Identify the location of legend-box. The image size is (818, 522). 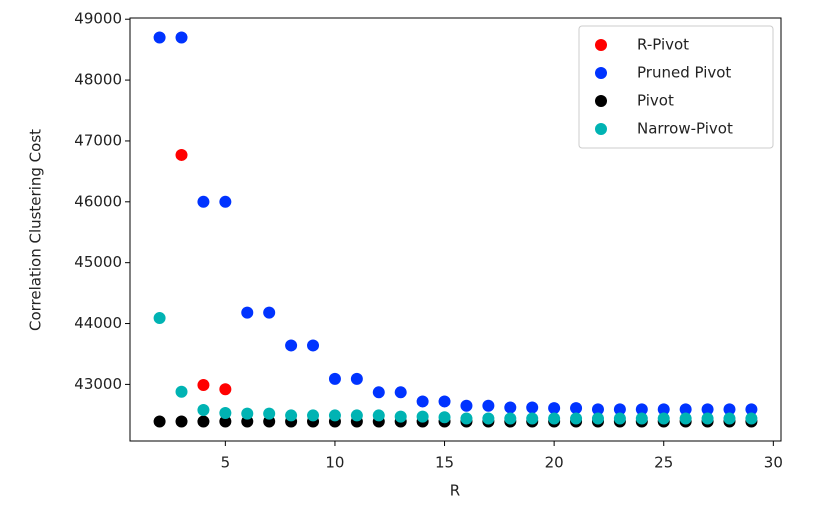
(676, 87).